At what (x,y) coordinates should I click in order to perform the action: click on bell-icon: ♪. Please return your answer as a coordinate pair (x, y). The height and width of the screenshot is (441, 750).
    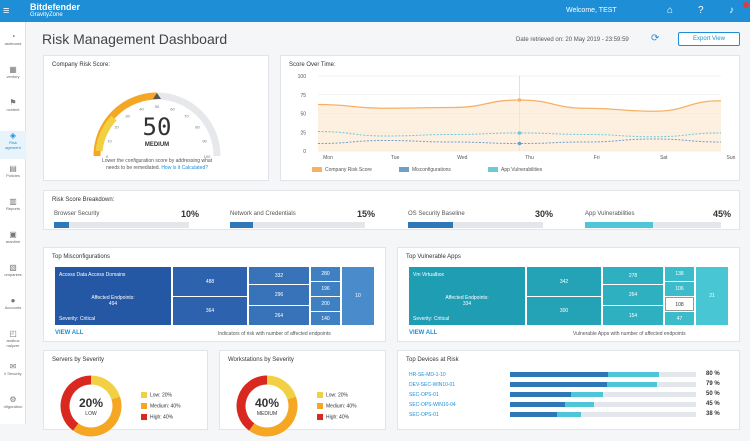
    Looking at the image, I should click on (731, 10).